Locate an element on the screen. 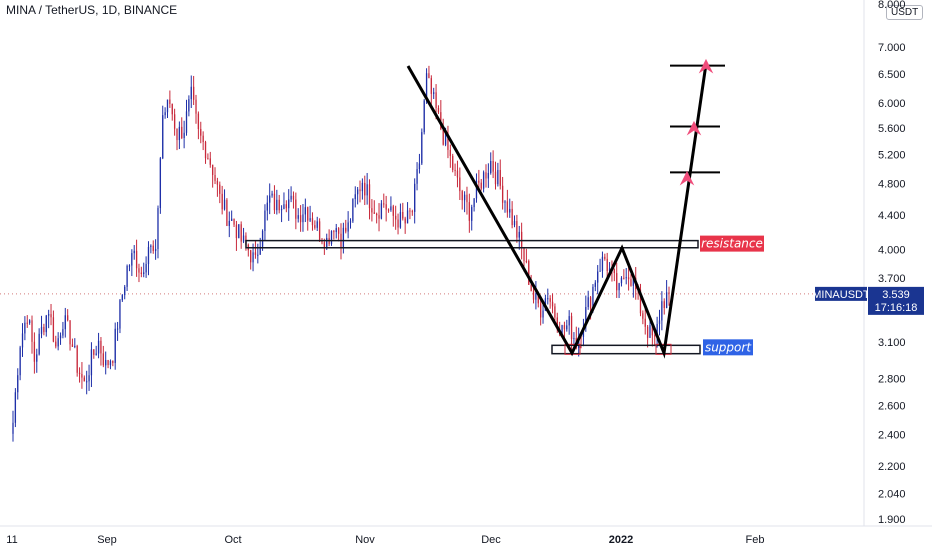 Image resolution: width=932 pixels, height=550 pixels. price-tick-label: 6.000 is located at coordinates (892, 104).